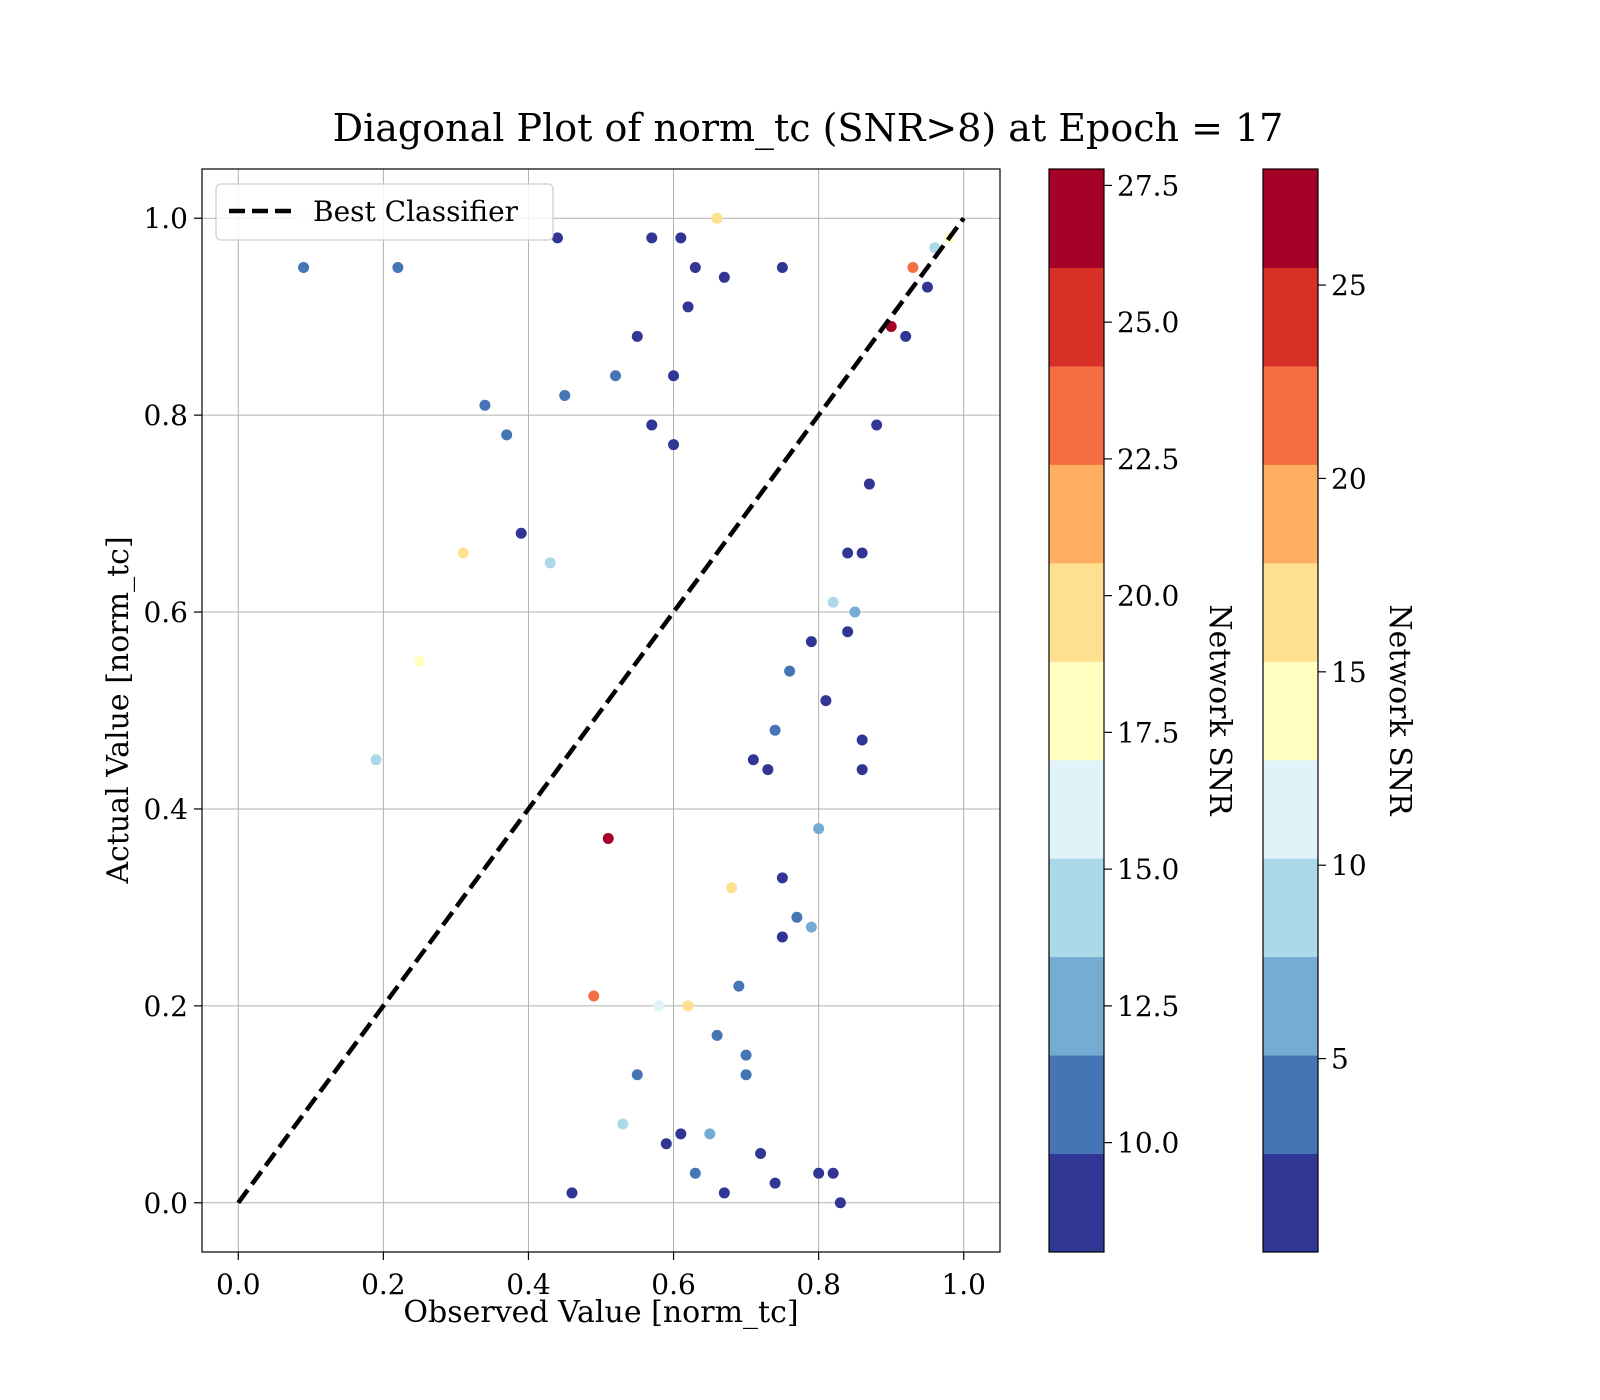 The width and height of the screenshot is (1600, 1400). I want to click on legend-frame, so click(384, 212).